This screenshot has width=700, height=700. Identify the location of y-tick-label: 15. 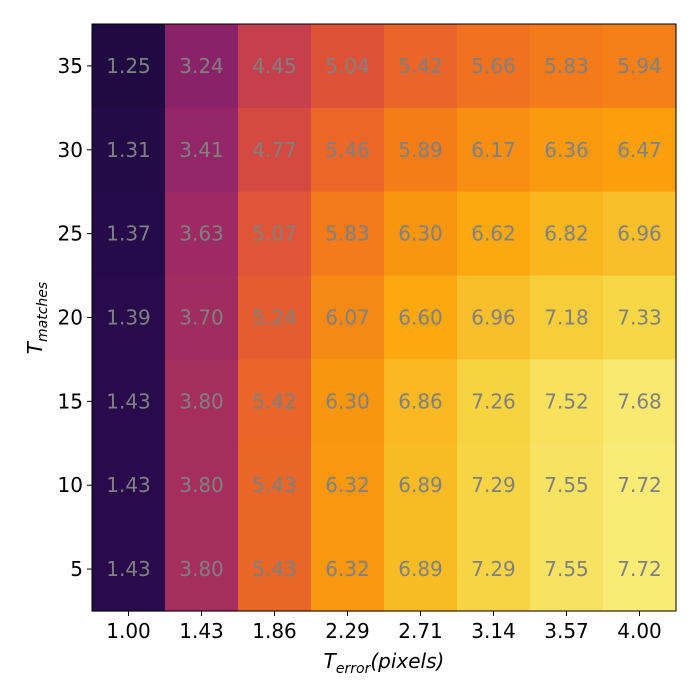
(70, 401).